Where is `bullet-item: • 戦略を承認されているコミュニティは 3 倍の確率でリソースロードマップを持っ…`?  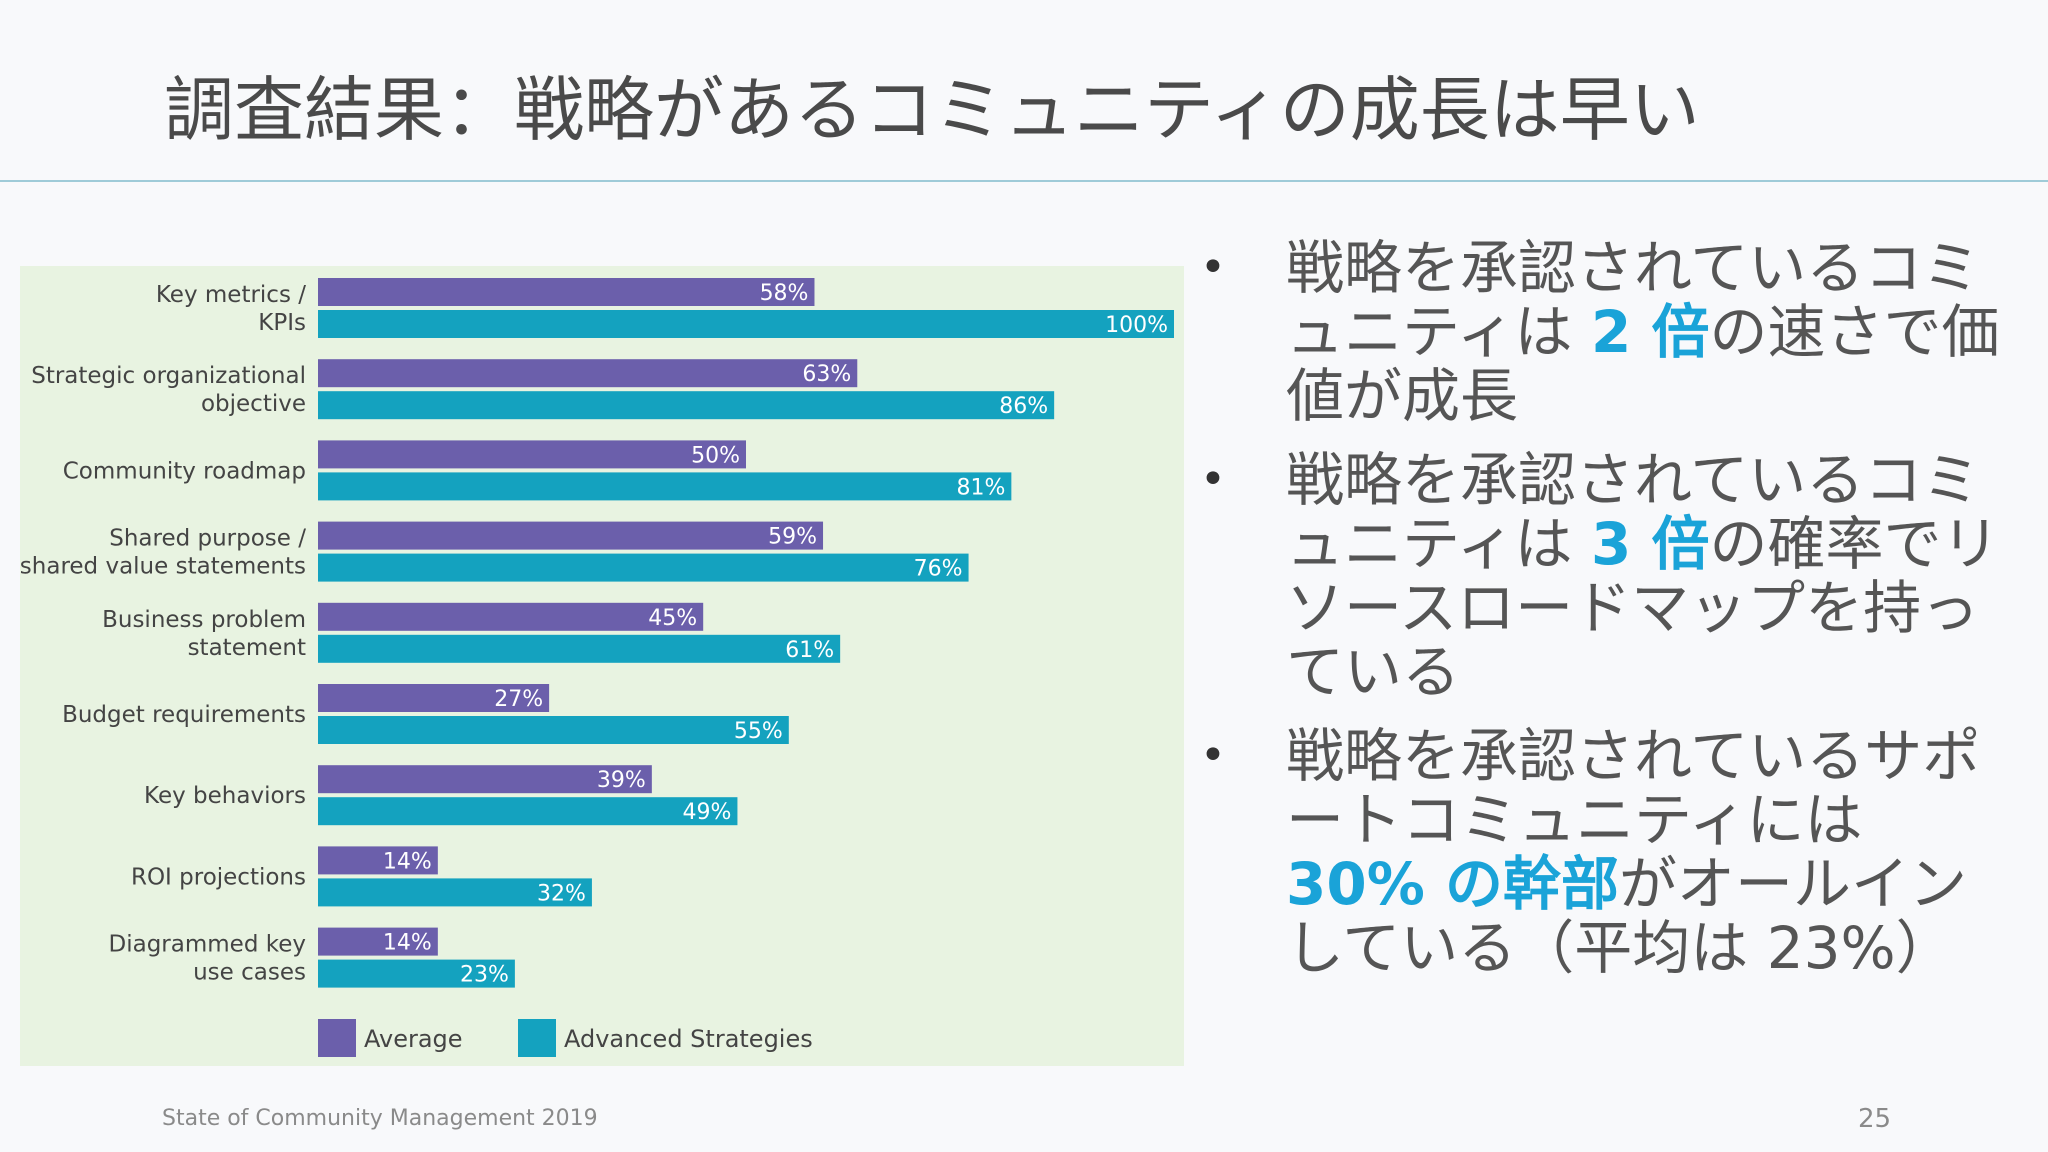
bullet-item: • 戦略を承認されているコミュニティは 3 倍の確率でリソースロードマップを持っ… is located at coordinates (1615, 576).